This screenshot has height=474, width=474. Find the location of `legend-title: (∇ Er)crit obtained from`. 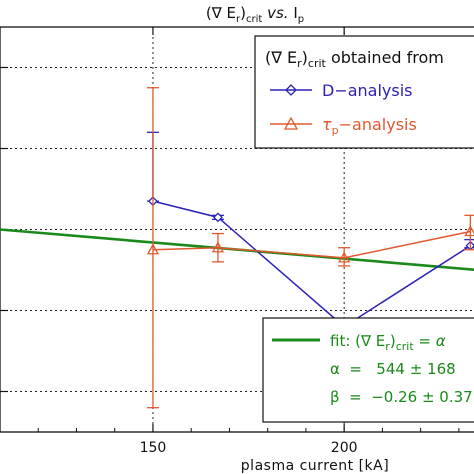

legend-title: (∇ Er)crit obtained from is located at coordinates (354, 59).